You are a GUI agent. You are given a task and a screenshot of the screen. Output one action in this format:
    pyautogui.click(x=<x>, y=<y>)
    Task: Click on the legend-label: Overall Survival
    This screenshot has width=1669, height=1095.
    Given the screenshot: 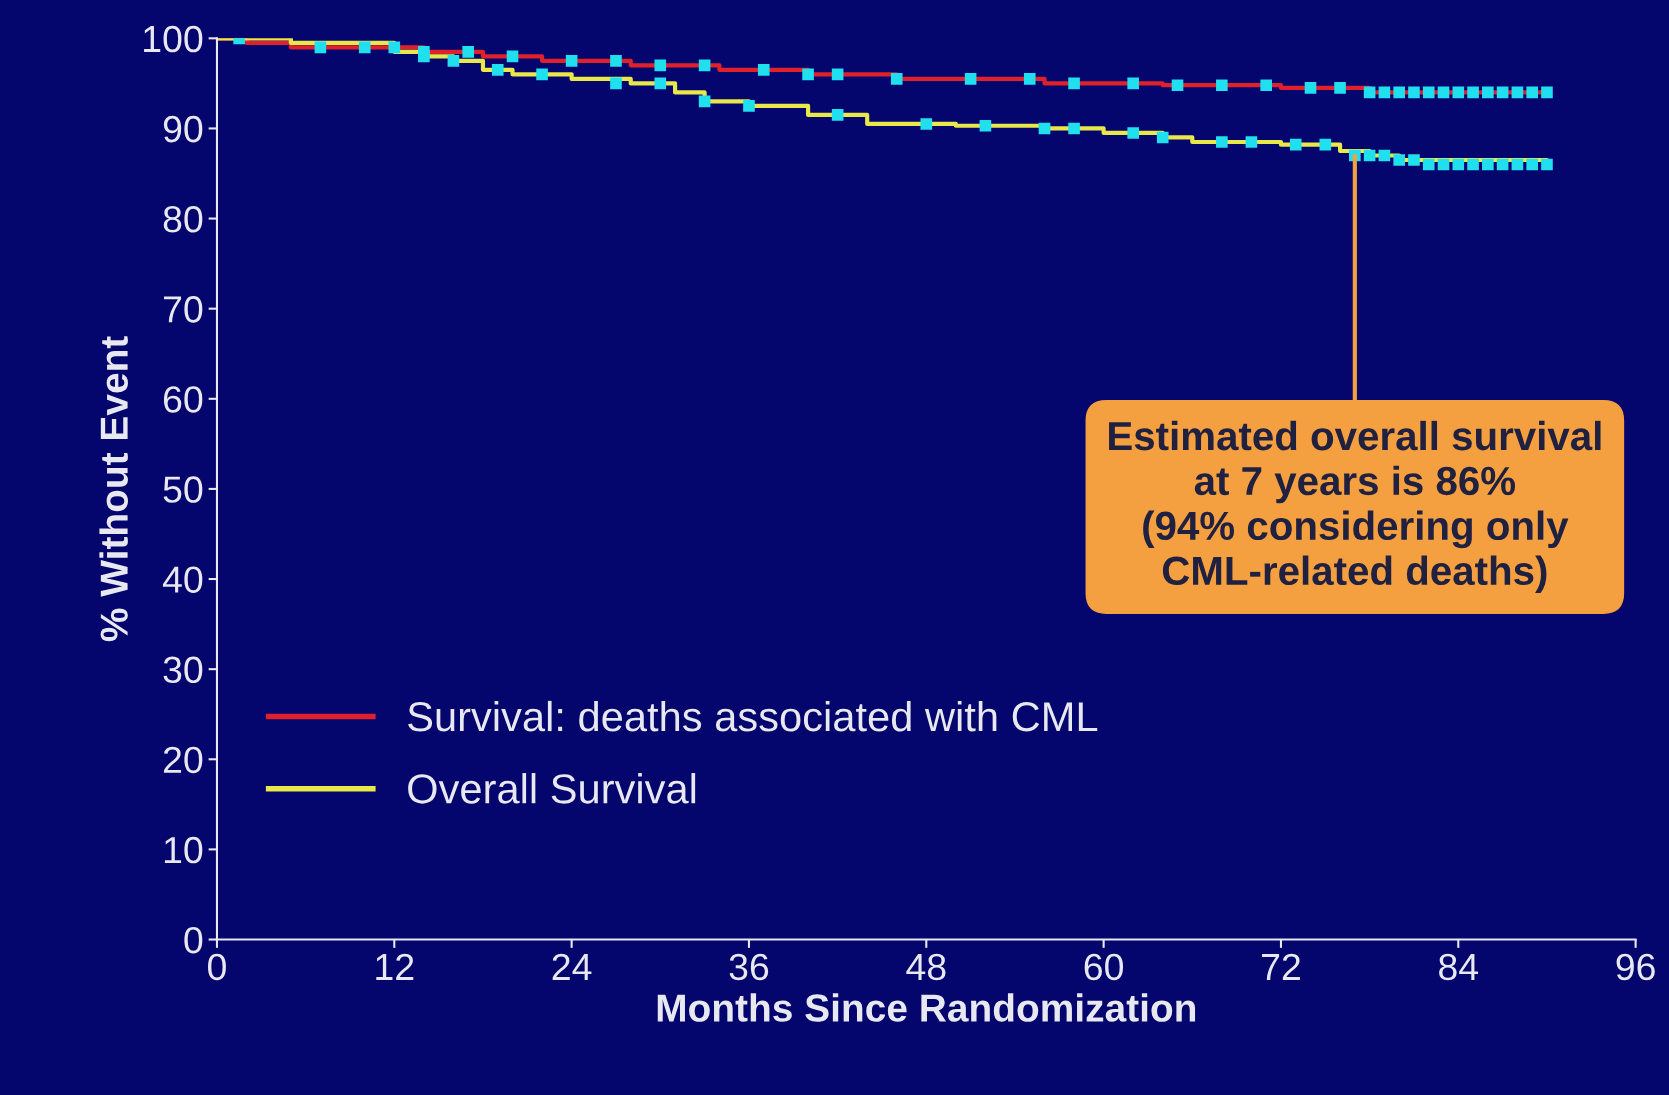 What is the action you would take?
    pyautogui.click(x=552, y=788)
    